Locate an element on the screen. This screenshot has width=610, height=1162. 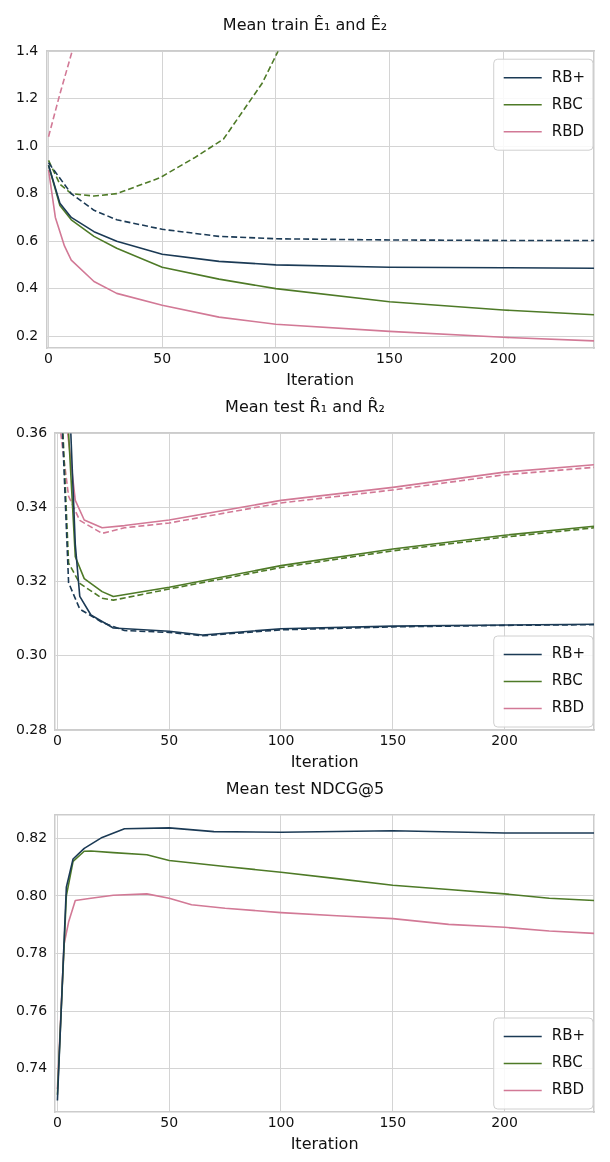
y-tick-label: 0.8 is located at coordinates (27, 192).